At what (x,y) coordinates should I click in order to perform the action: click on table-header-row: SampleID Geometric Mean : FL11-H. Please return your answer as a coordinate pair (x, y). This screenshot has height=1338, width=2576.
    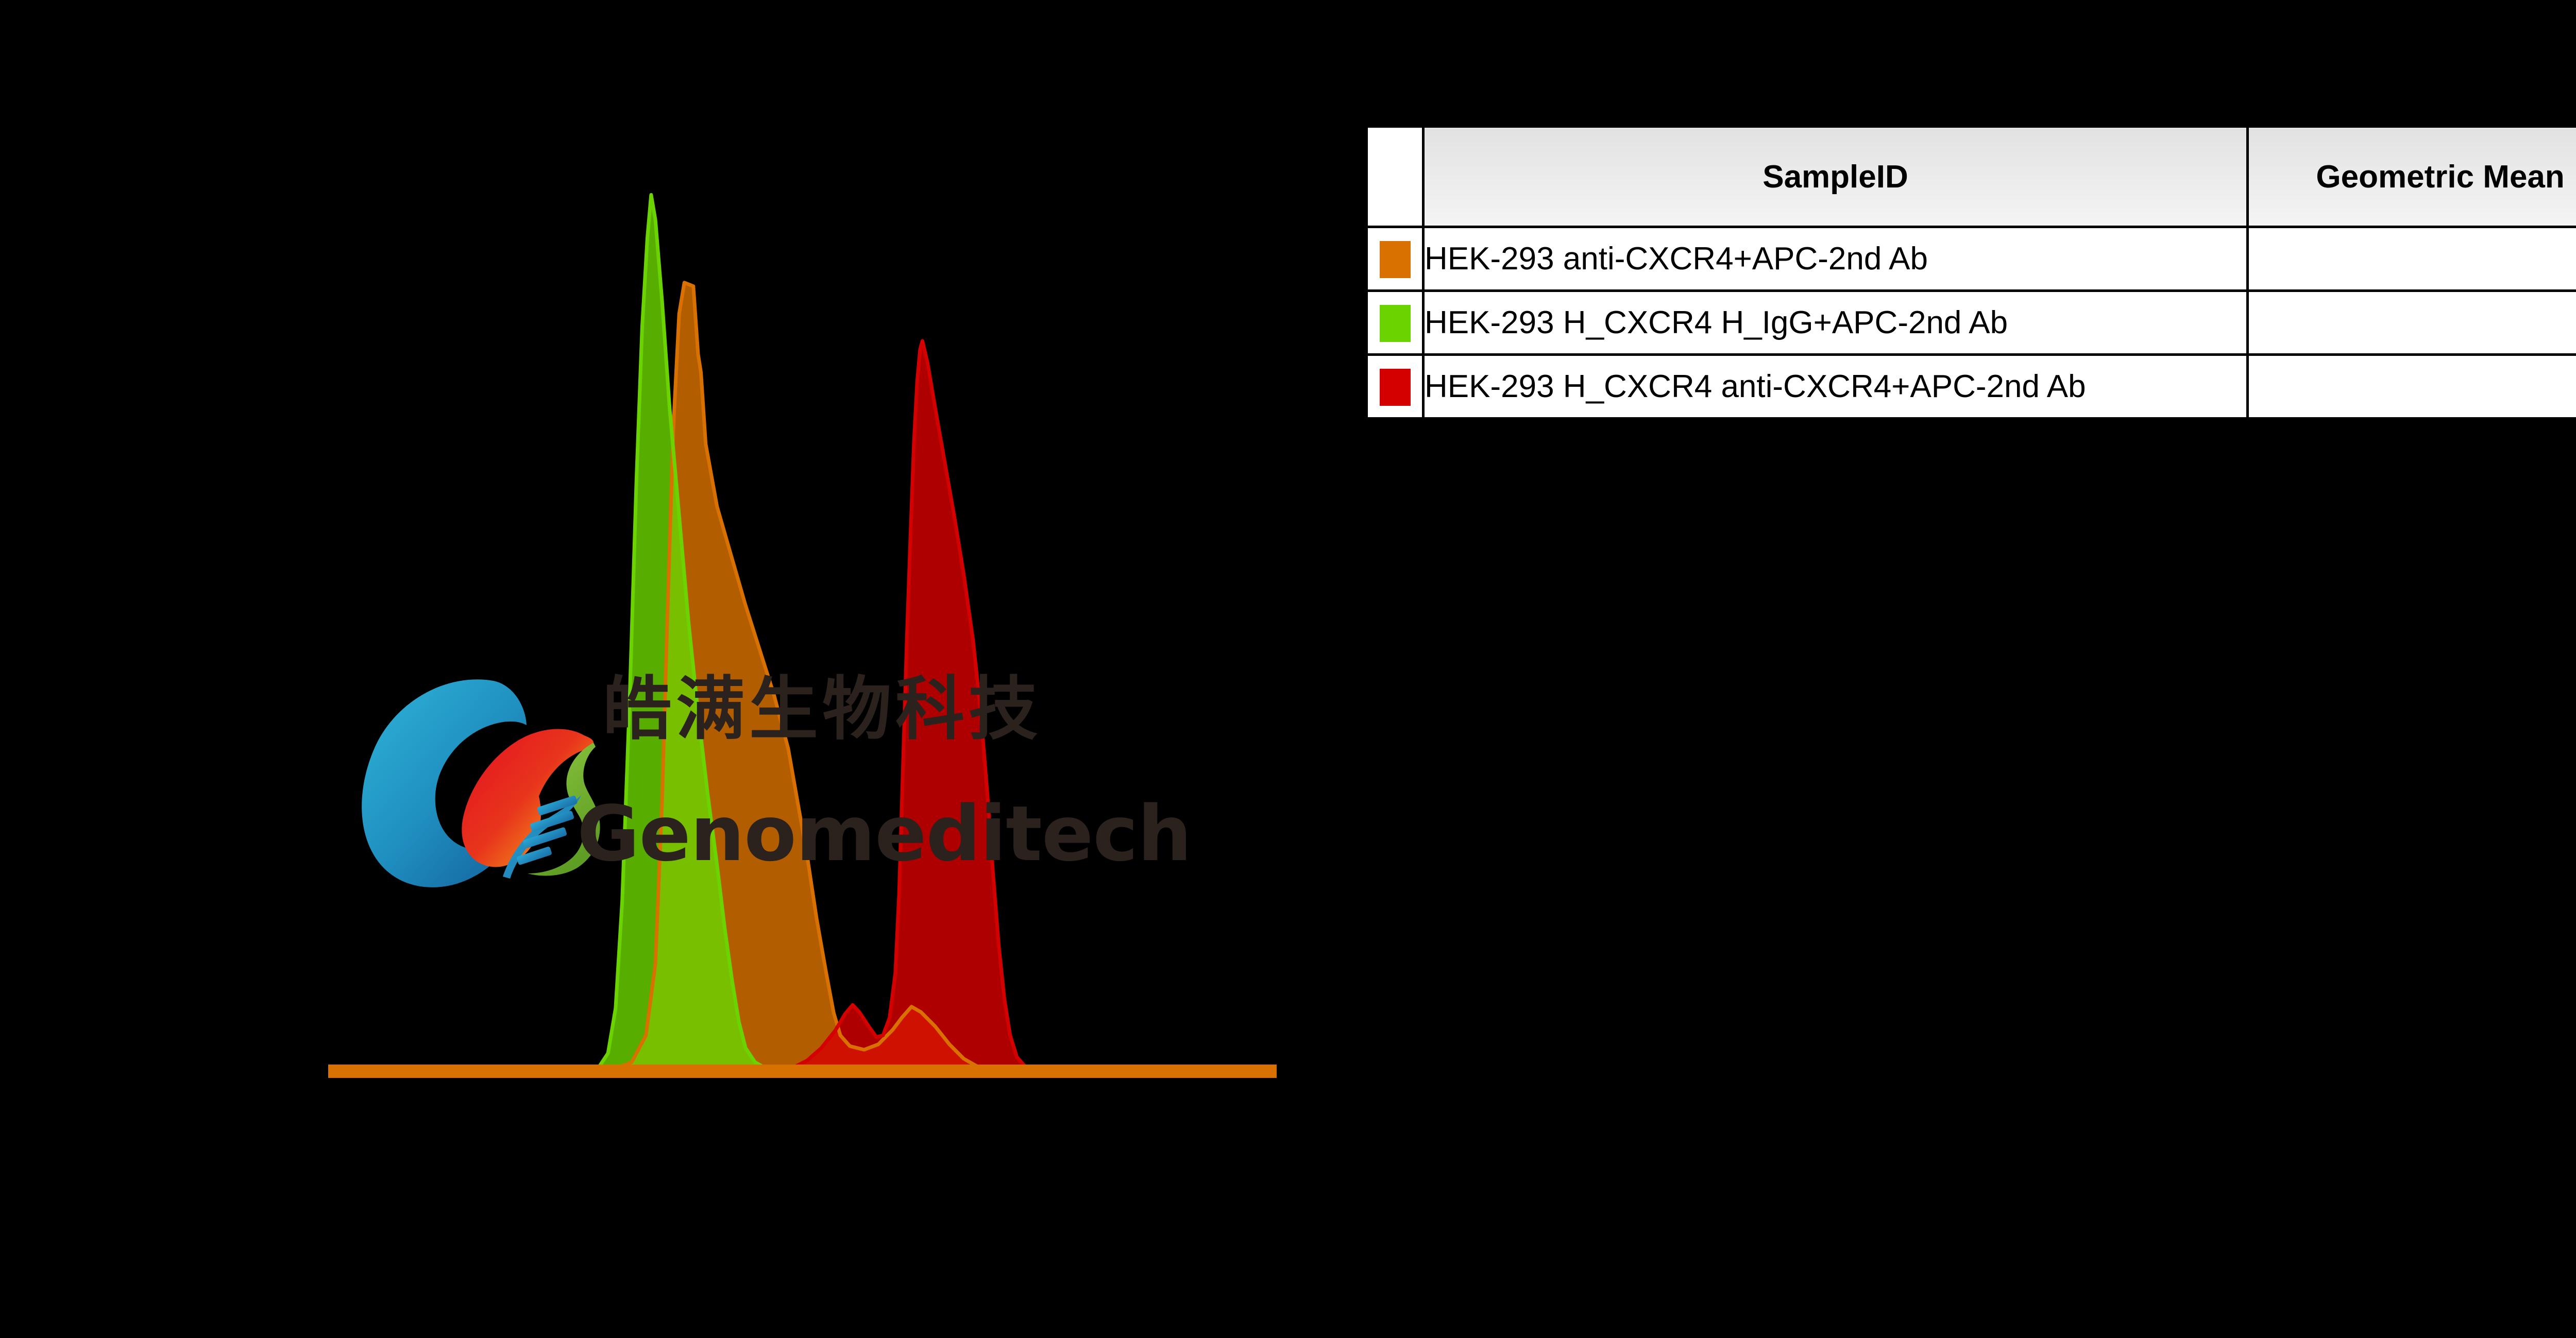
    Looking at the image, I should click on (1970, 176).